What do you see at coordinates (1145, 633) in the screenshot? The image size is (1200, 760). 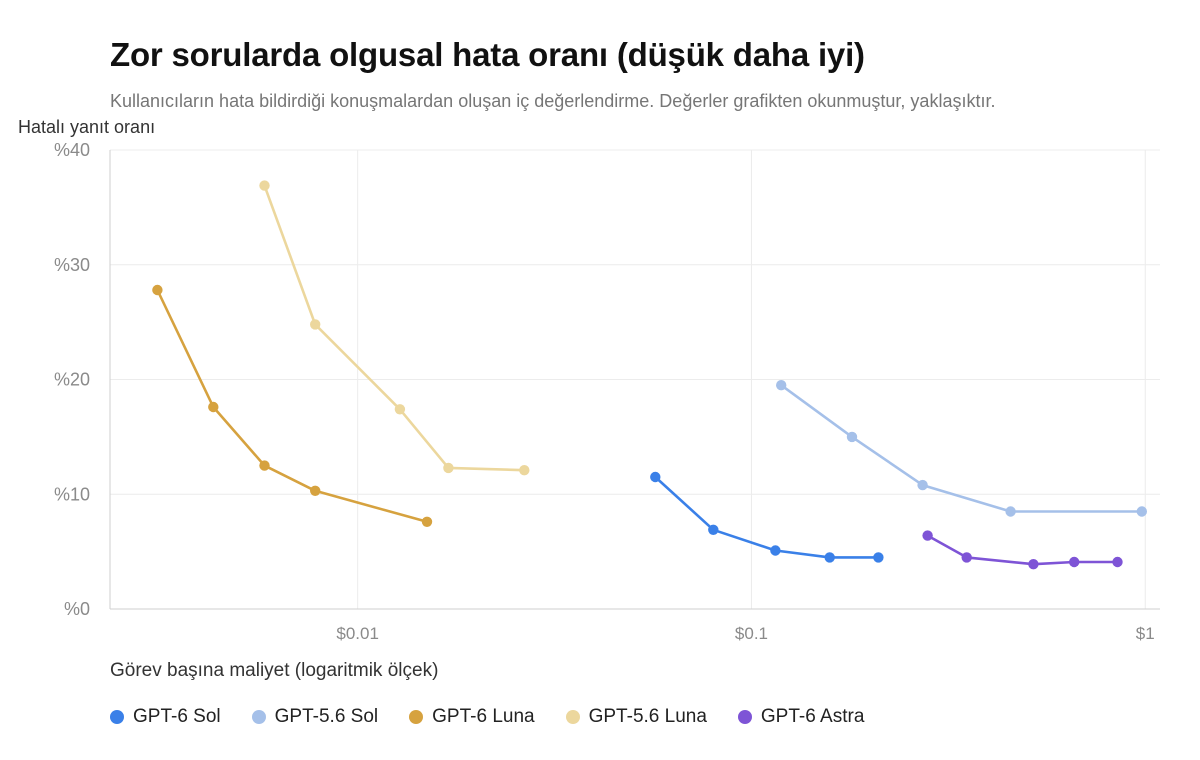 I see `x-tick-label: $1` at bounding box center [1145, 633].